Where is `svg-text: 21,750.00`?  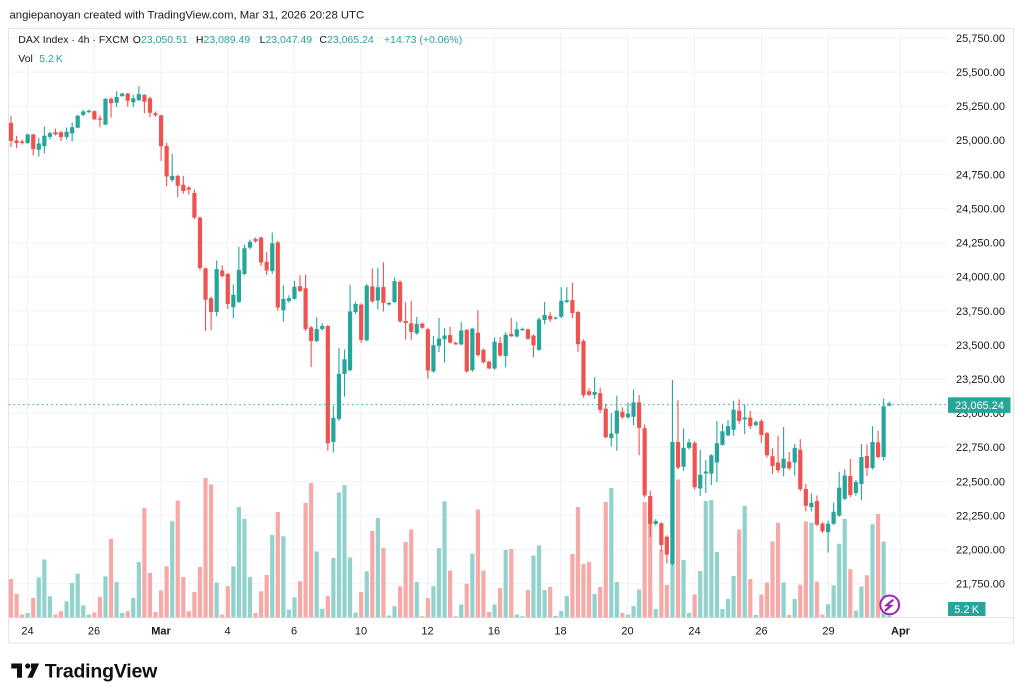 svg-text: 21,750.00 is located at coordinates (980, 585).